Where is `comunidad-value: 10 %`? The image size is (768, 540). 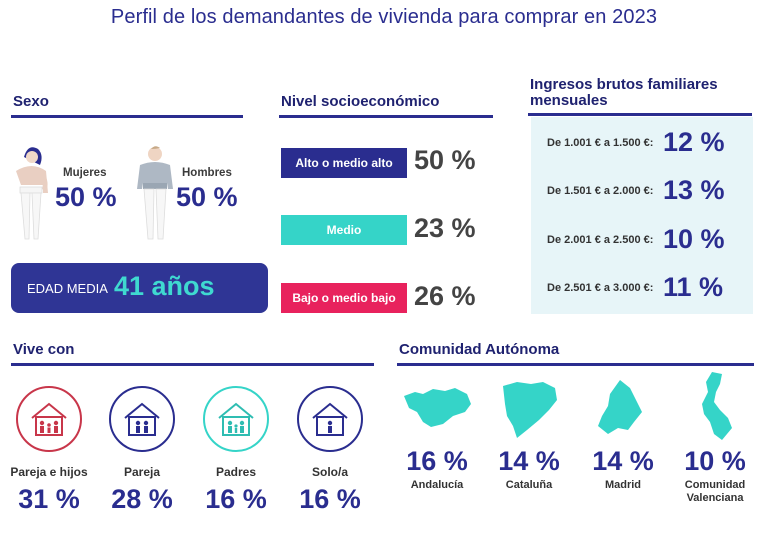
comunidad-value: 10 % is located at coordinates (715, 461).